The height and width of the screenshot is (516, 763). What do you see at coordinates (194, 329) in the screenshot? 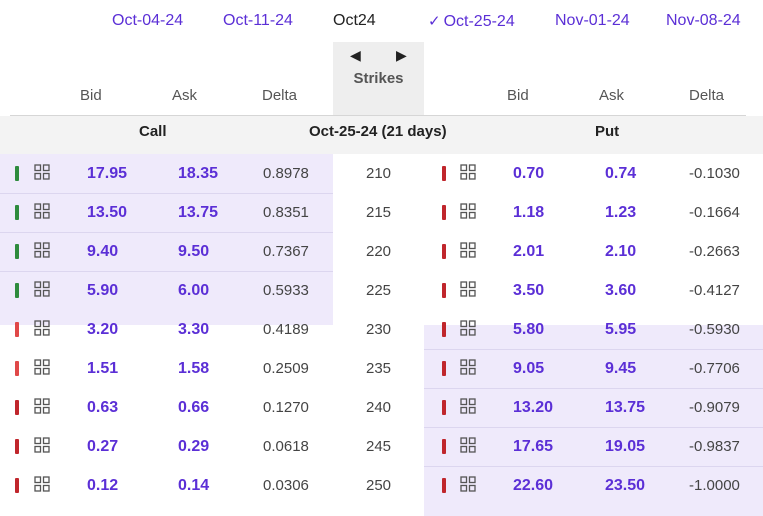
I see `call-ask: 3.30` at bounding box center [194, 329].